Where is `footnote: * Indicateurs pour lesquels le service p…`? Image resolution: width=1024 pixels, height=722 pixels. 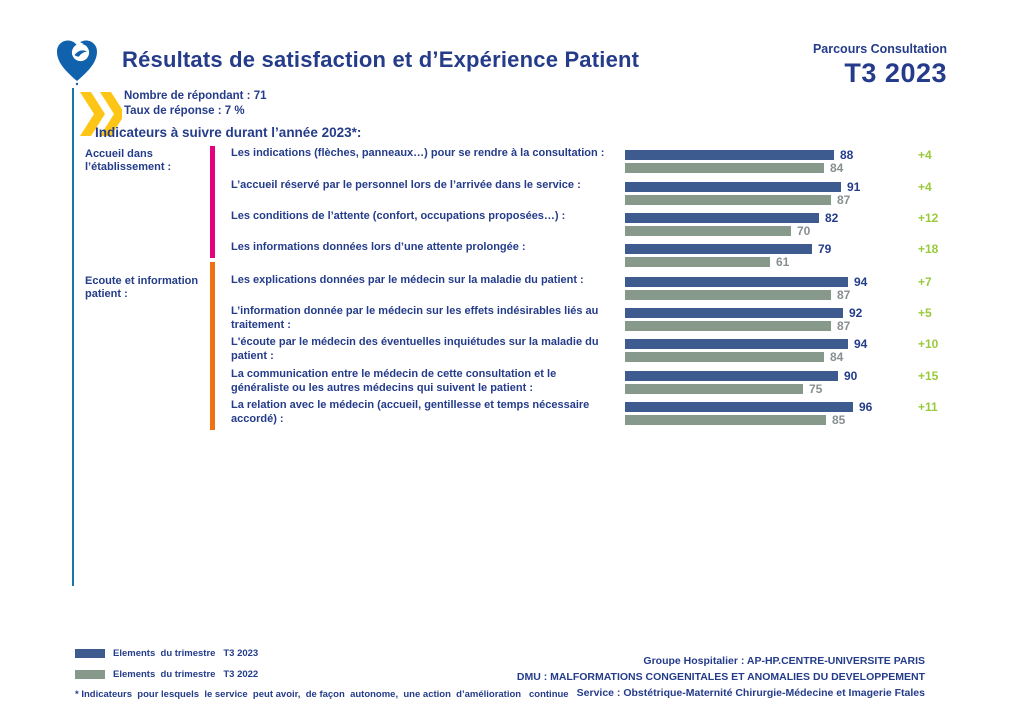
footnote: * Indicateurs pour lesquels le service p… is located at coordinates (322, 694).